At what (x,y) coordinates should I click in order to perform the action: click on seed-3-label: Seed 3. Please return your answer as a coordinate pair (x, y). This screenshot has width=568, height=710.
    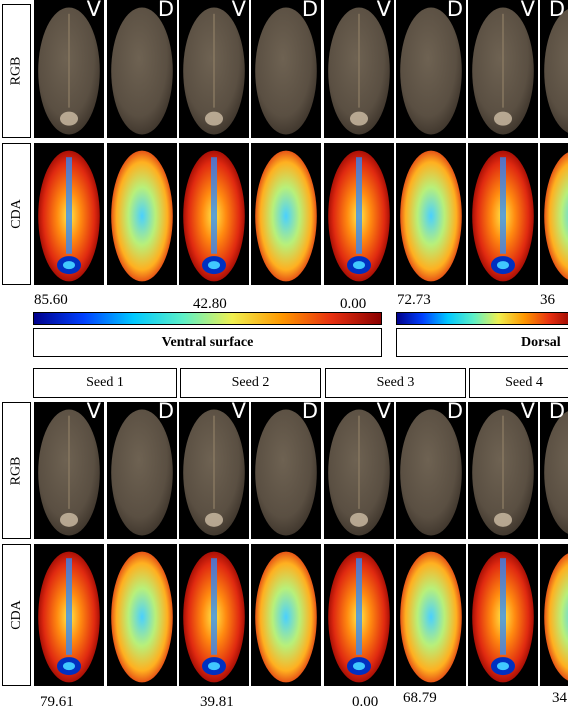
    Looking at the image, I should click on (395, 383).